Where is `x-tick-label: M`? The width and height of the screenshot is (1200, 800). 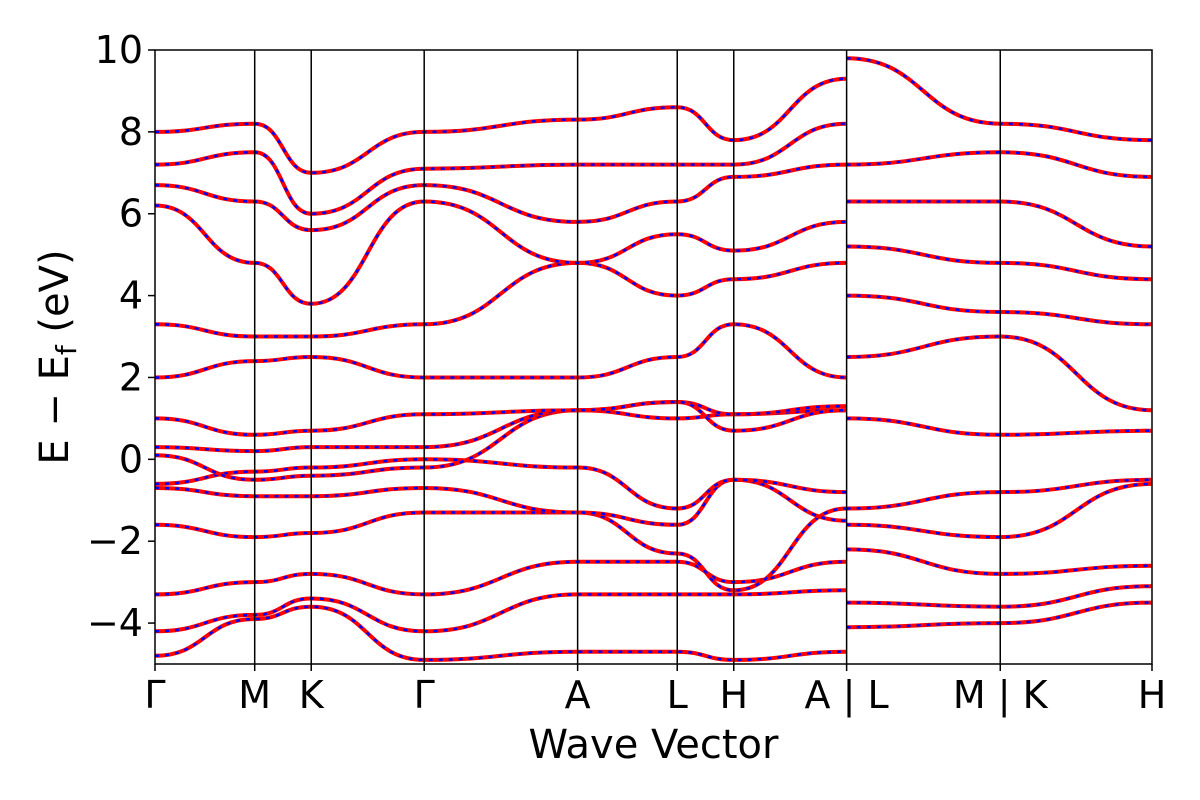
x-tick-label: M is located at coordinates (254, 695).